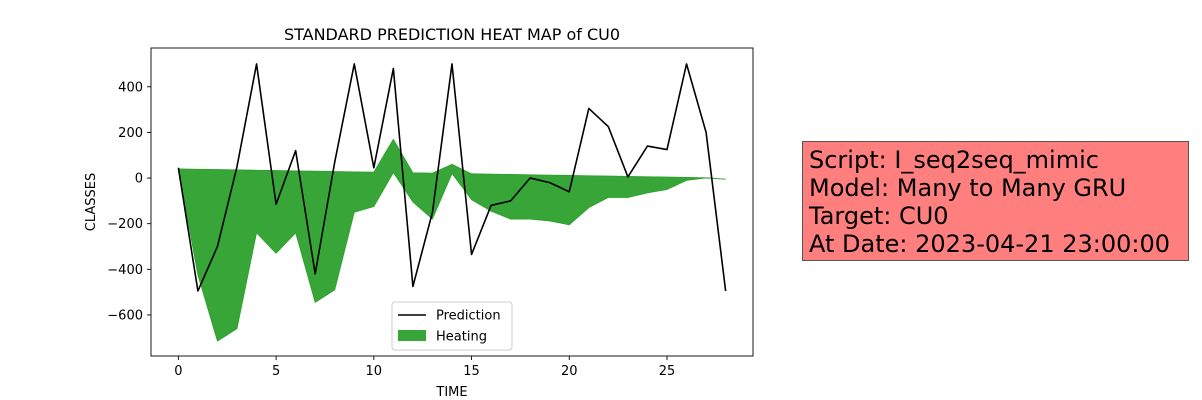  I want to click on x-tick-label: 0, so click(178, 371).